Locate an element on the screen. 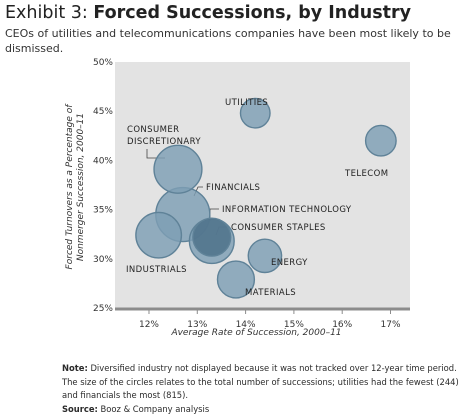 The image size is (468, 416). y-tick-label: 30% is located at coordinates (103, 260).